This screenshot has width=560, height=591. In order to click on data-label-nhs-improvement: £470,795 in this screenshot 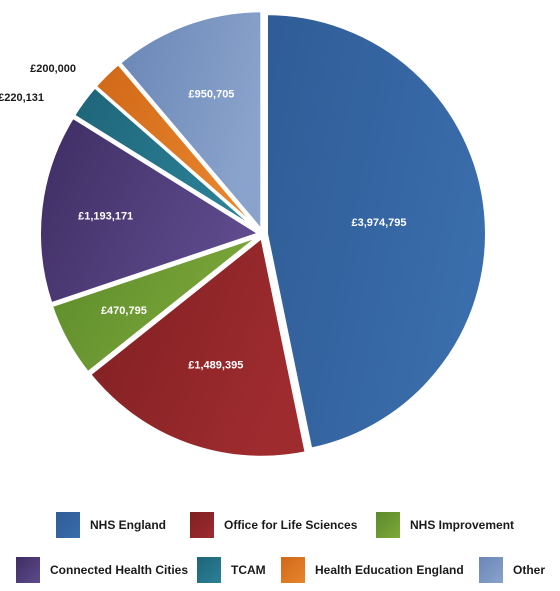, I will do `click(124, 311)`.